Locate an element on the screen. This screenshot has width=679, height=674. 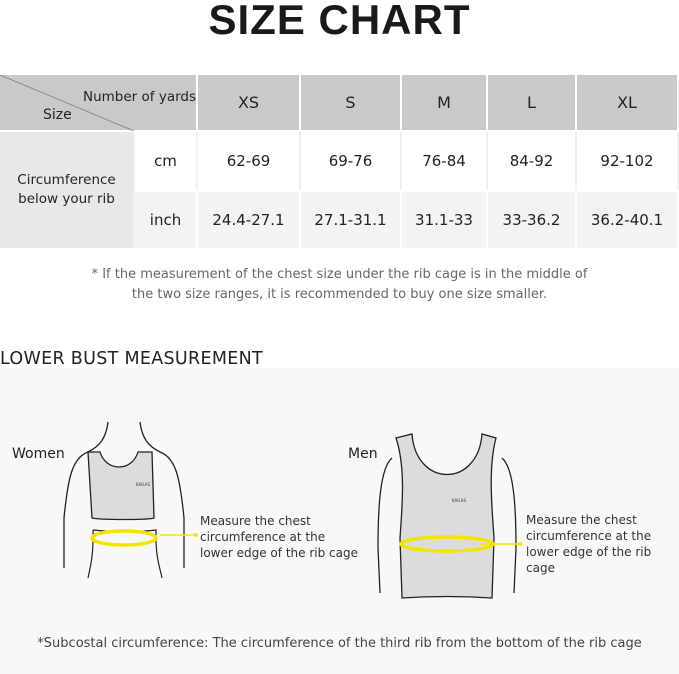
size-header: M is located at coordinates (444, 103).